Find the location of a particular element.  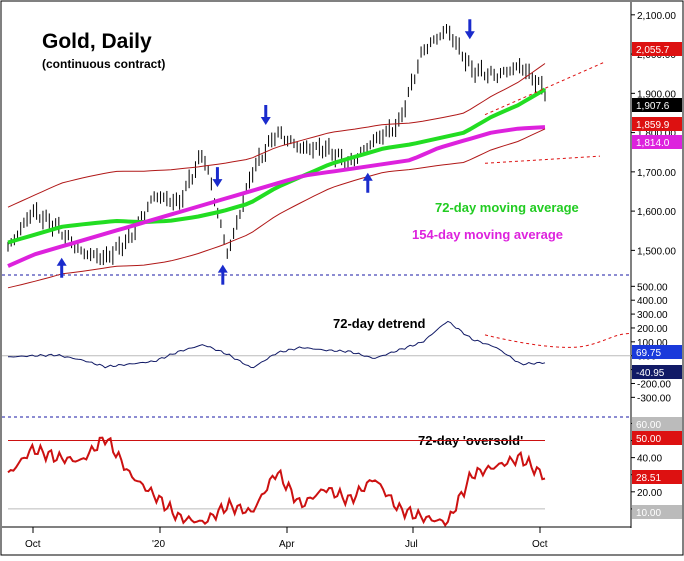

value-label-text: 28.51 is located at coordinates (648, 478).